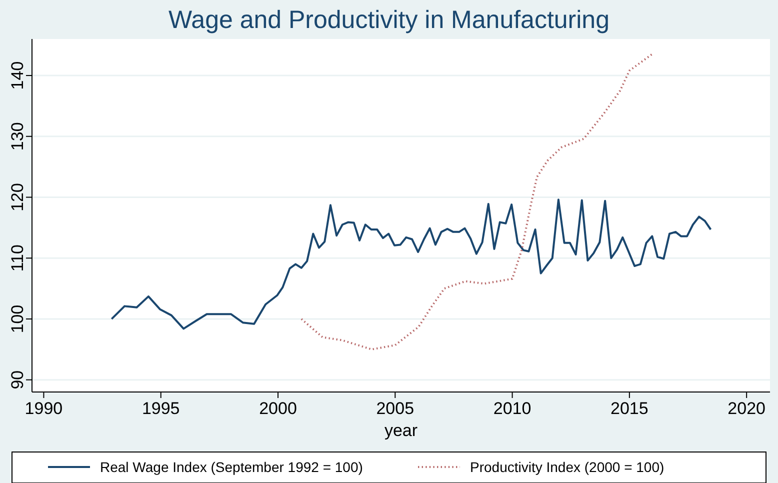 The width and height of the screenshot is (778, 483). Describe the element at coordinates (629, 408) in the screenshot. I see `x-tick-label: 2015` at that location.